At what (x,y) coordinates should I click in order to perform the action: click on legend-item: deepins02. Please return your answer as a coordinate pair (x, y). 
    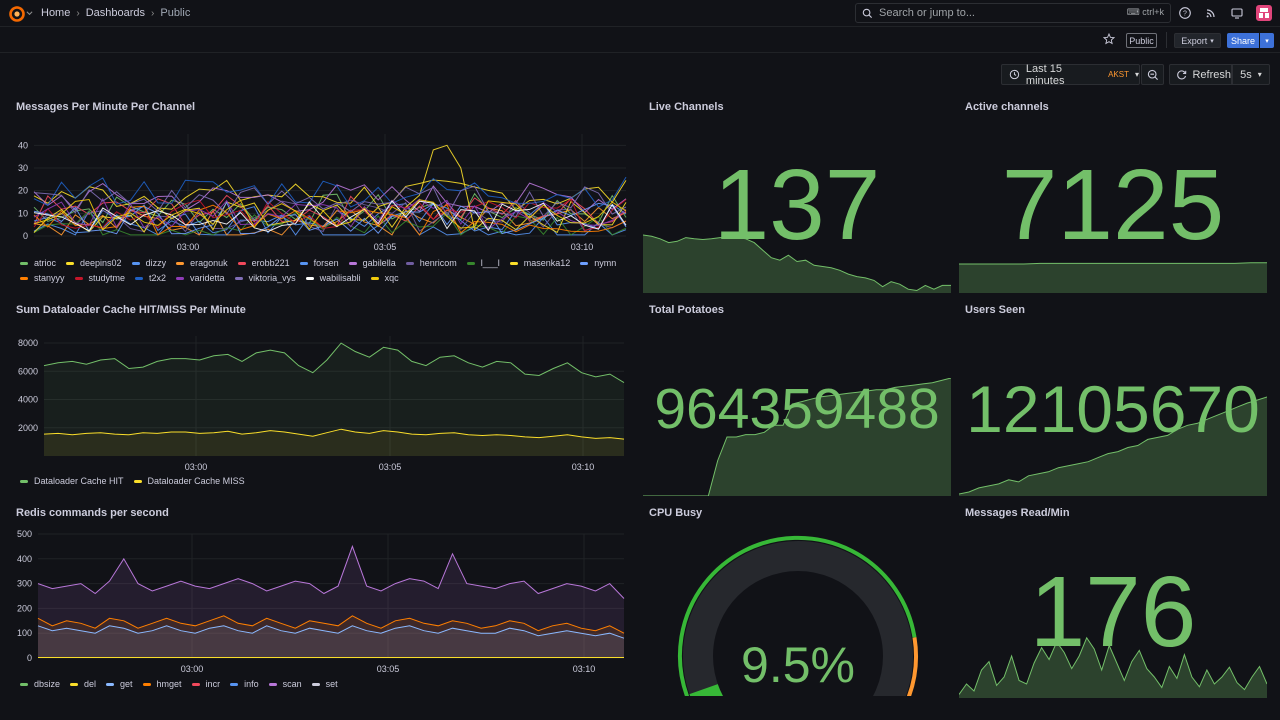
    Looking at the image, I should click on (94, 263).